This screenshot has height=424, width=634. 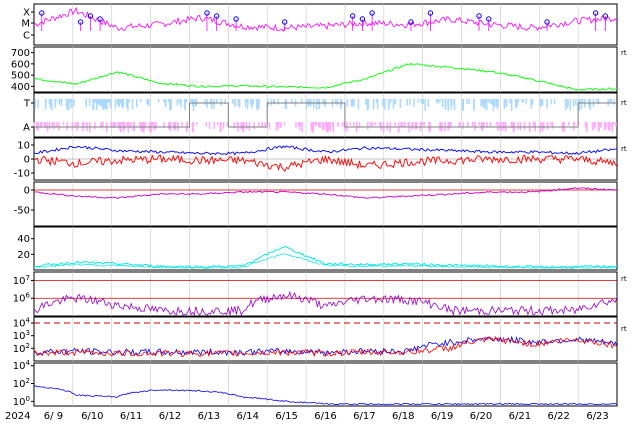 I want to click on proton-tick-1e4: 10⁴, so click(x=22, y=323).